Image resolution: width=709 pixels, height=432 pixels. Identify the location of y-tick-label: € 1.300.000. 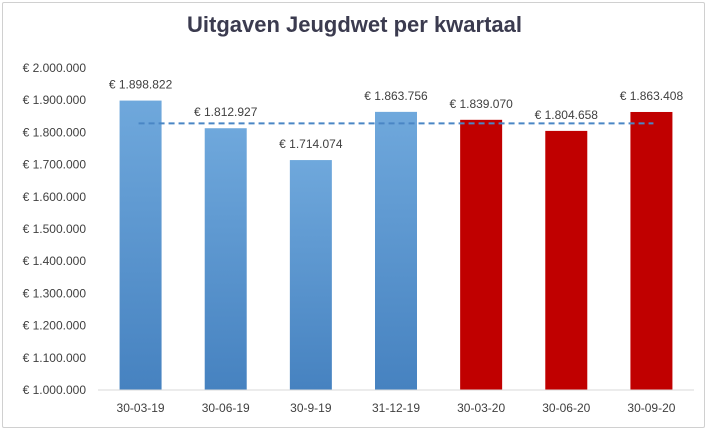
(55, 293).